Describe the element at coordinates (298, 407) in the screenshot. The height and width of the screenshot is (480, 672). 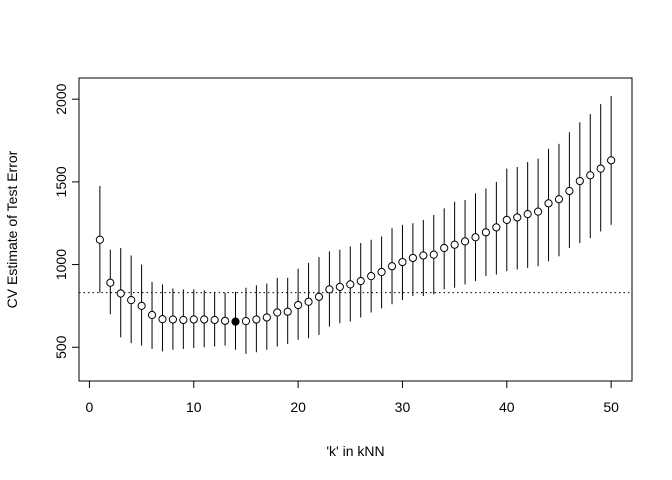
I see `x-tick-label: 20` at that location.